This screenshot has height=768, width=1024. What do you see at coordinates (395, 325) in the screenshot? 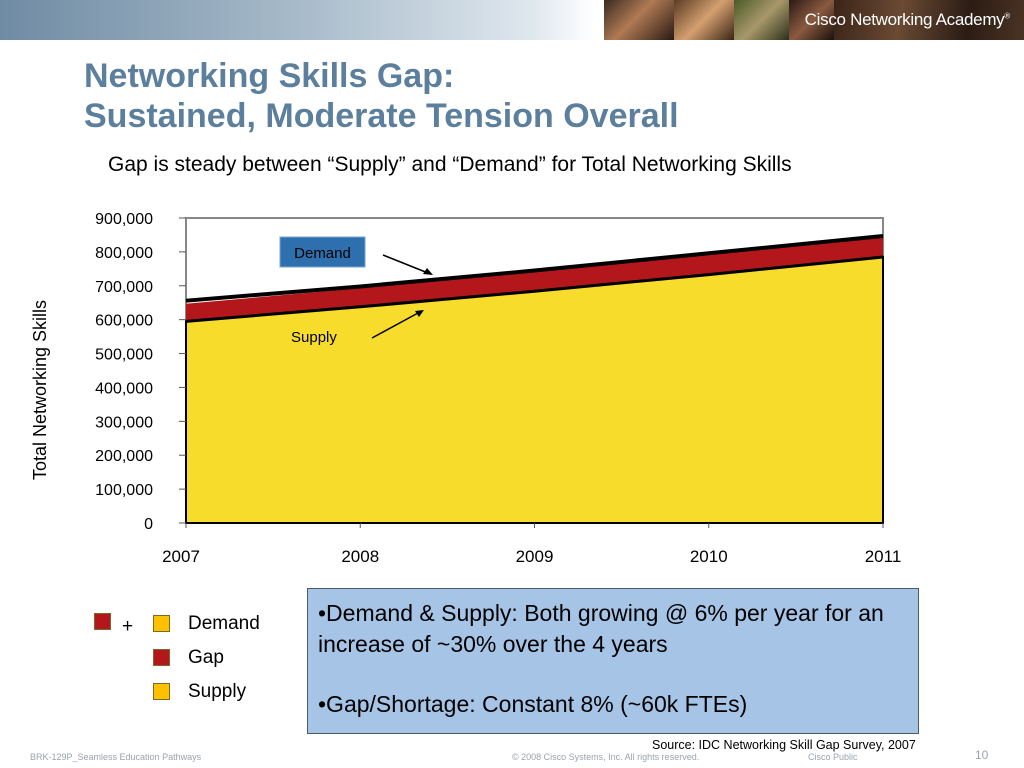
I see `supply-callout-arrow` at bounding box center [395, 325].